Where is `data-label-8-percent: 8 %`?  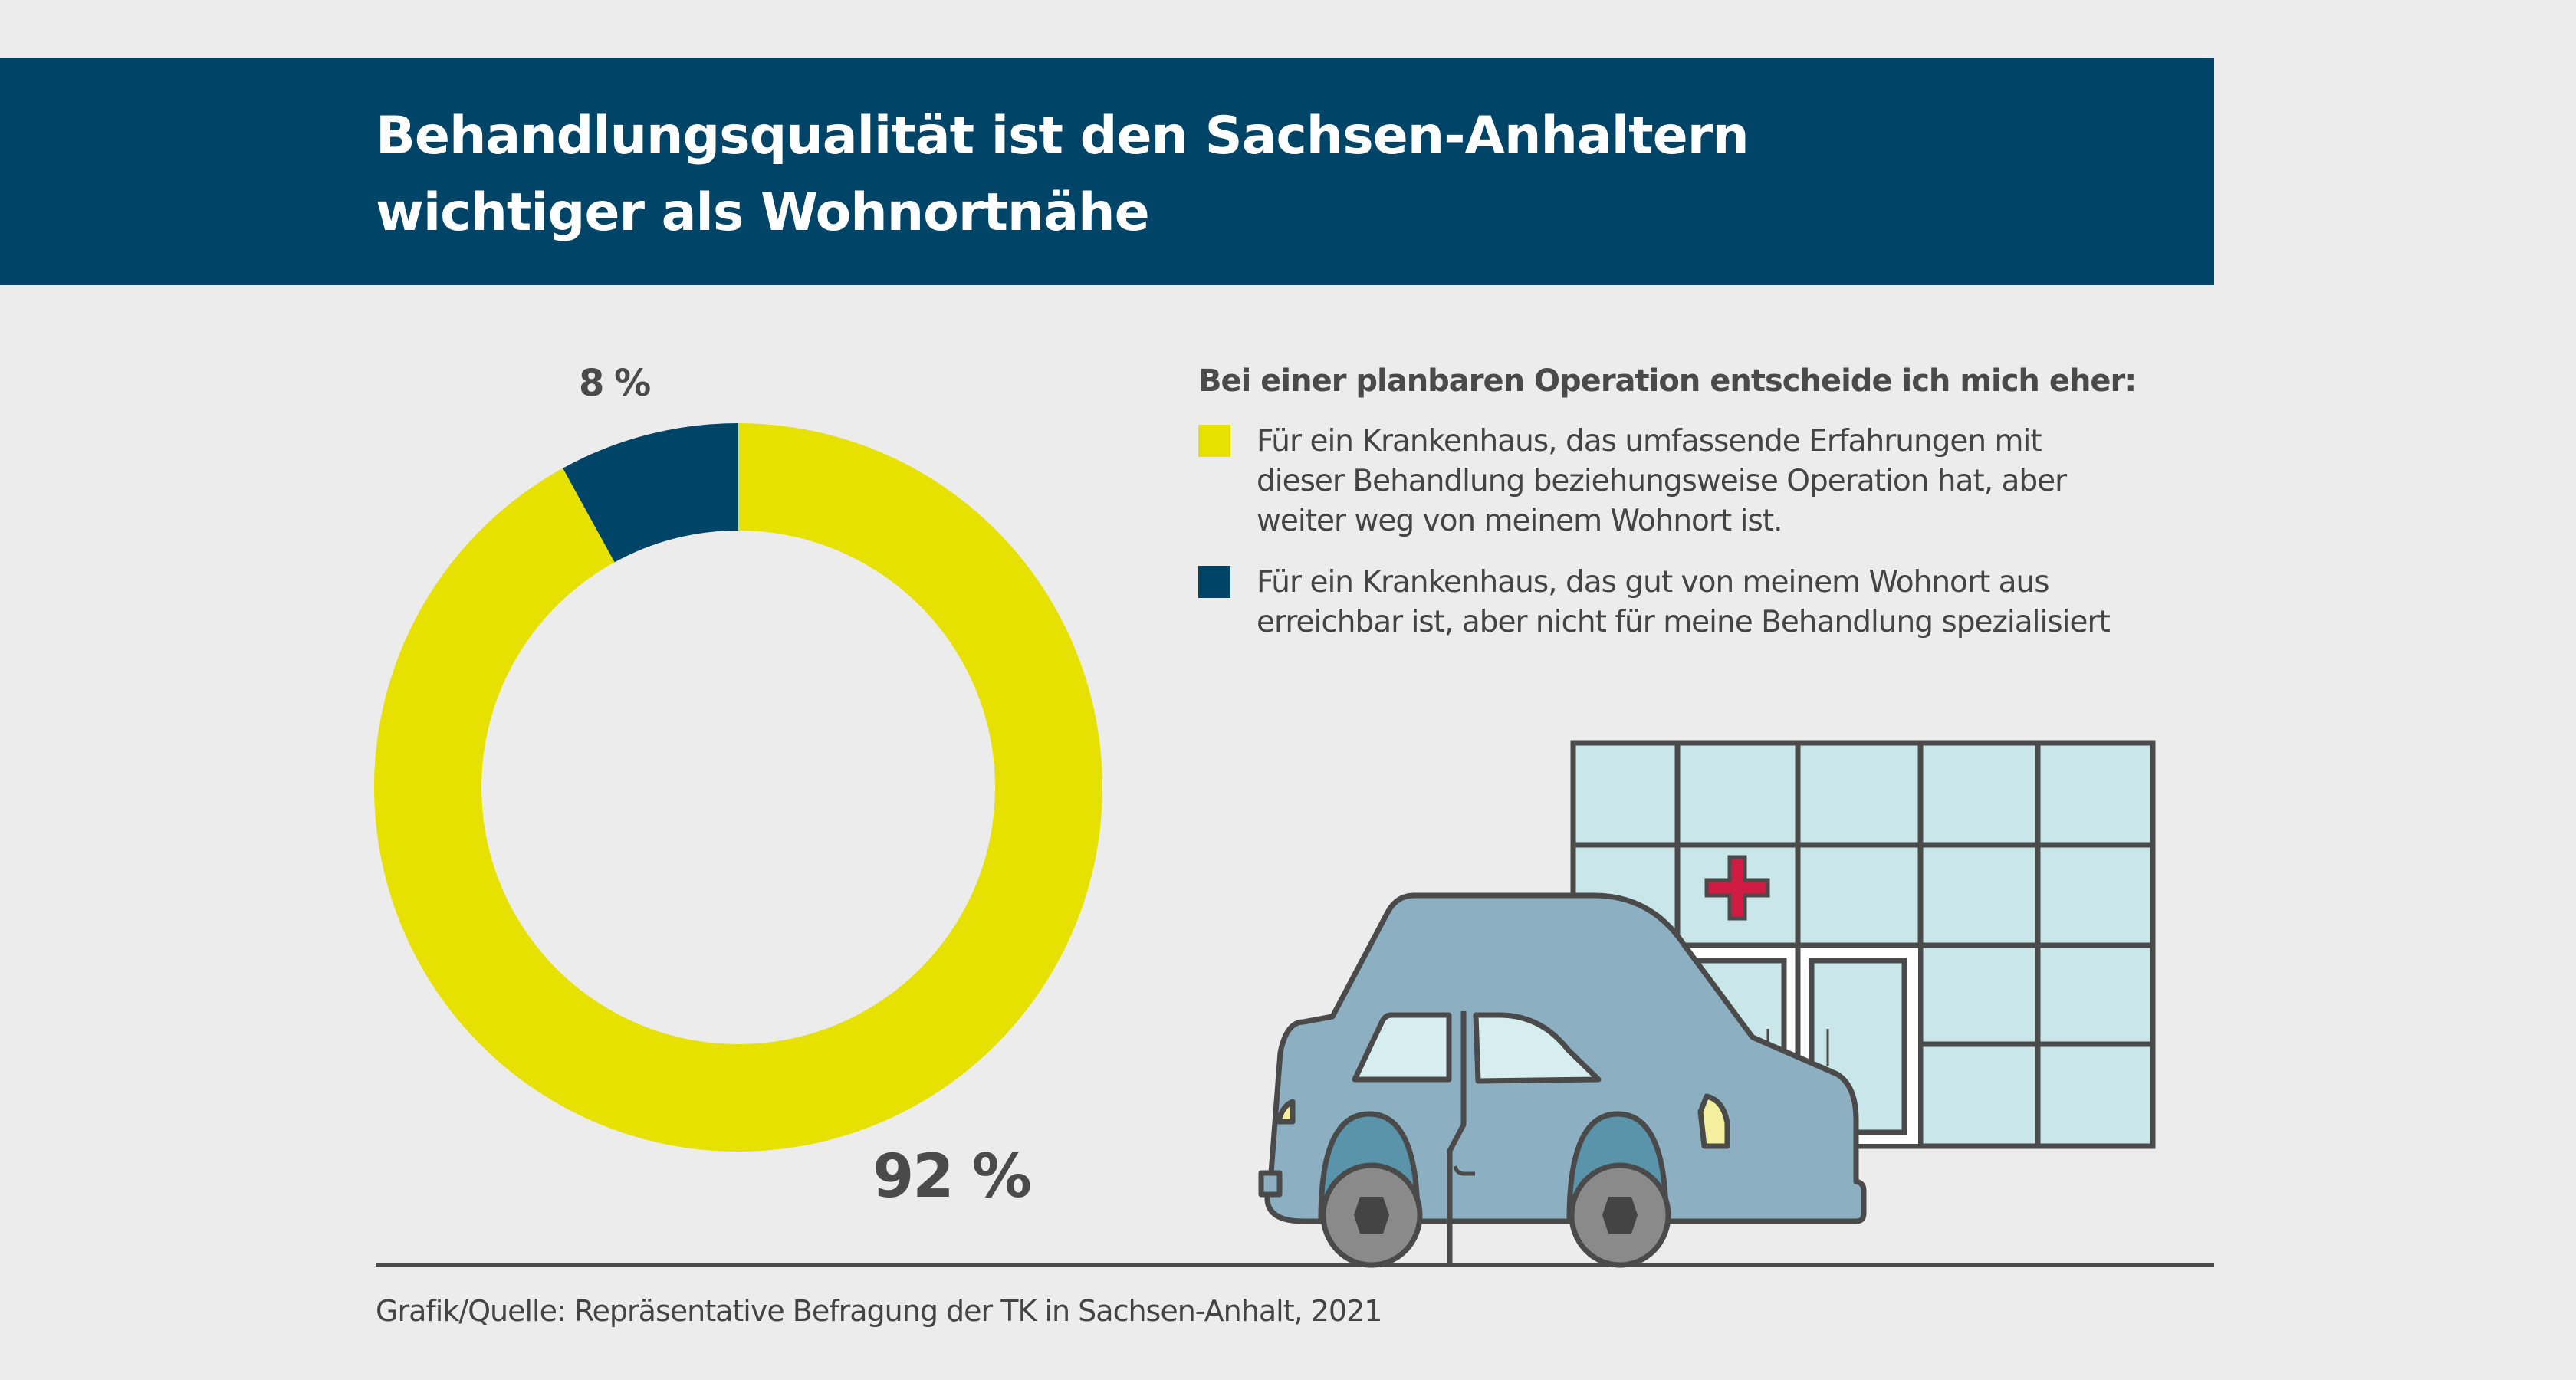 data-label-8-percent: 8 % is located at coordinates (615, 383).